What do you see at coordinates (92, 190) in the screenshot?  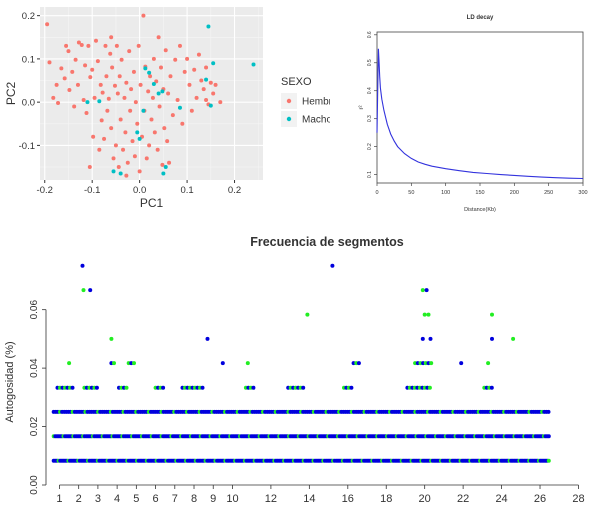 I see `x-tick-label: -0.1` at bounding box center [92, 190].